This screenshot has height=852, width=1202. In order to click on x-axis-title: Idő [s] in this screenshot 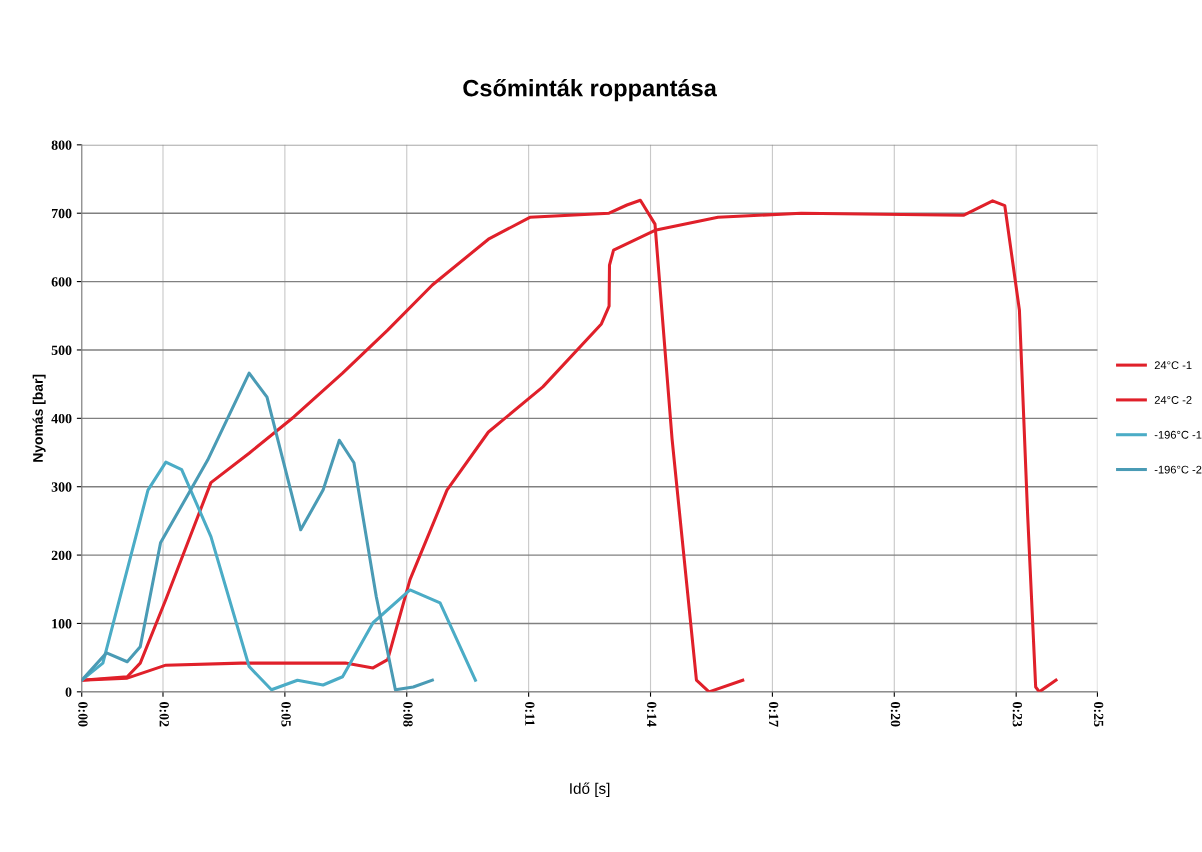, I will do `click(590, 789)`.